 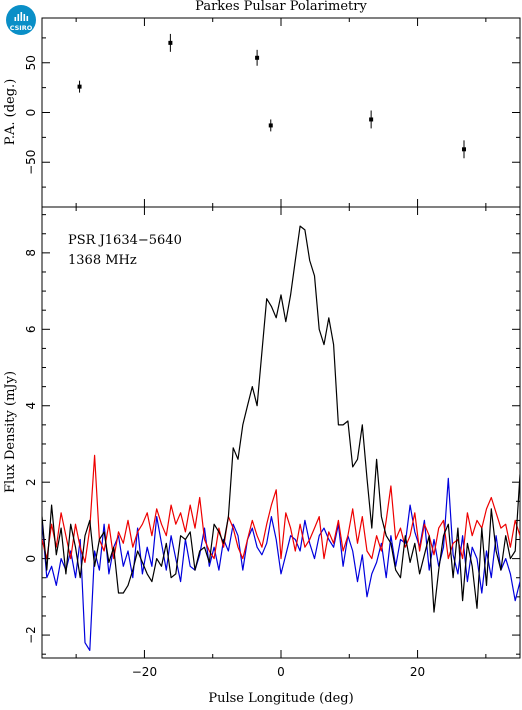 What do you see at coordinates (21, 28) in the screenshot?
I see `csiro-logo-text: CSIRO` at bounding box center [21, 28].